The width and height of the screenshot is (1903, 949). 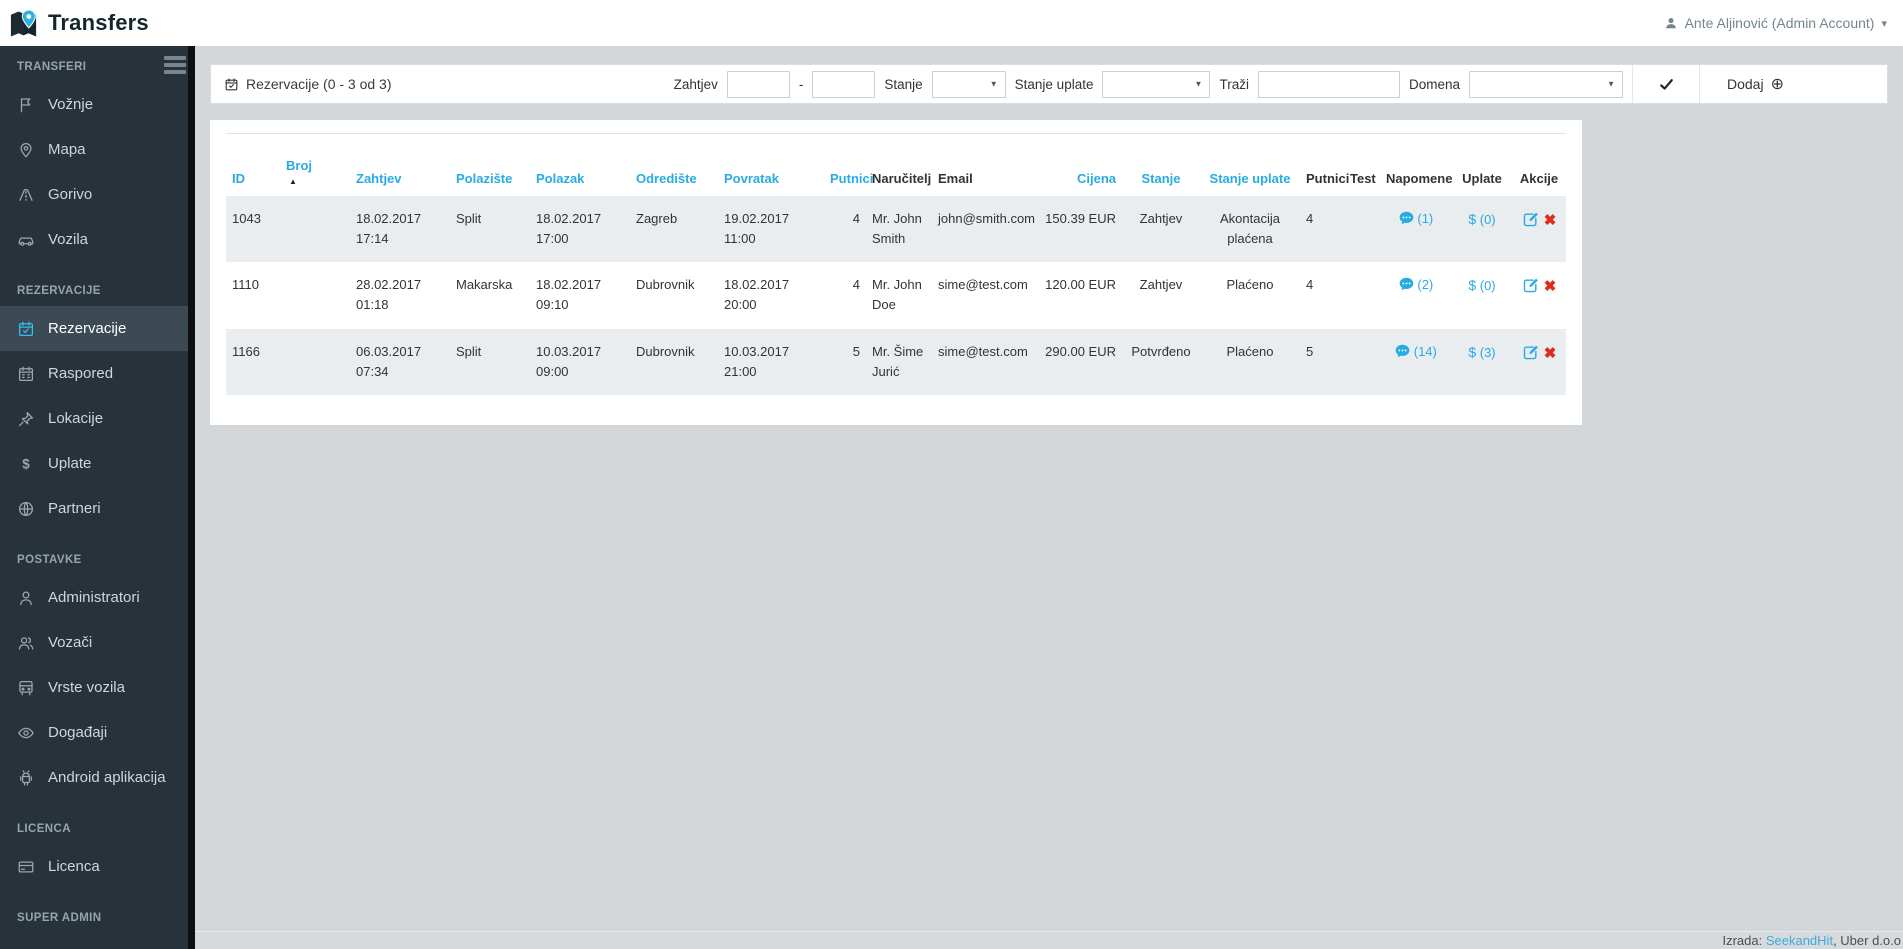 I want to click on user-menu: Ante Aljinović (Admin Account) ▾, so click(x=1775, y=23).